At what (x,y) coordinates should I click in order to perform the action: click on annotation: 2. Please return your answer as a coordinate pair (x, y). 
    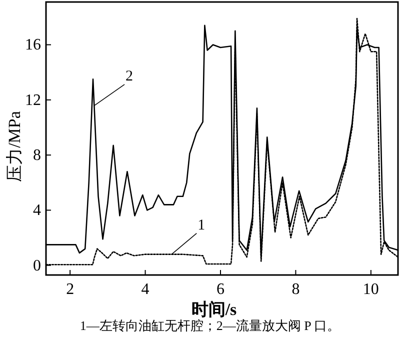
    Looking at the image, I should click on (130, 76).